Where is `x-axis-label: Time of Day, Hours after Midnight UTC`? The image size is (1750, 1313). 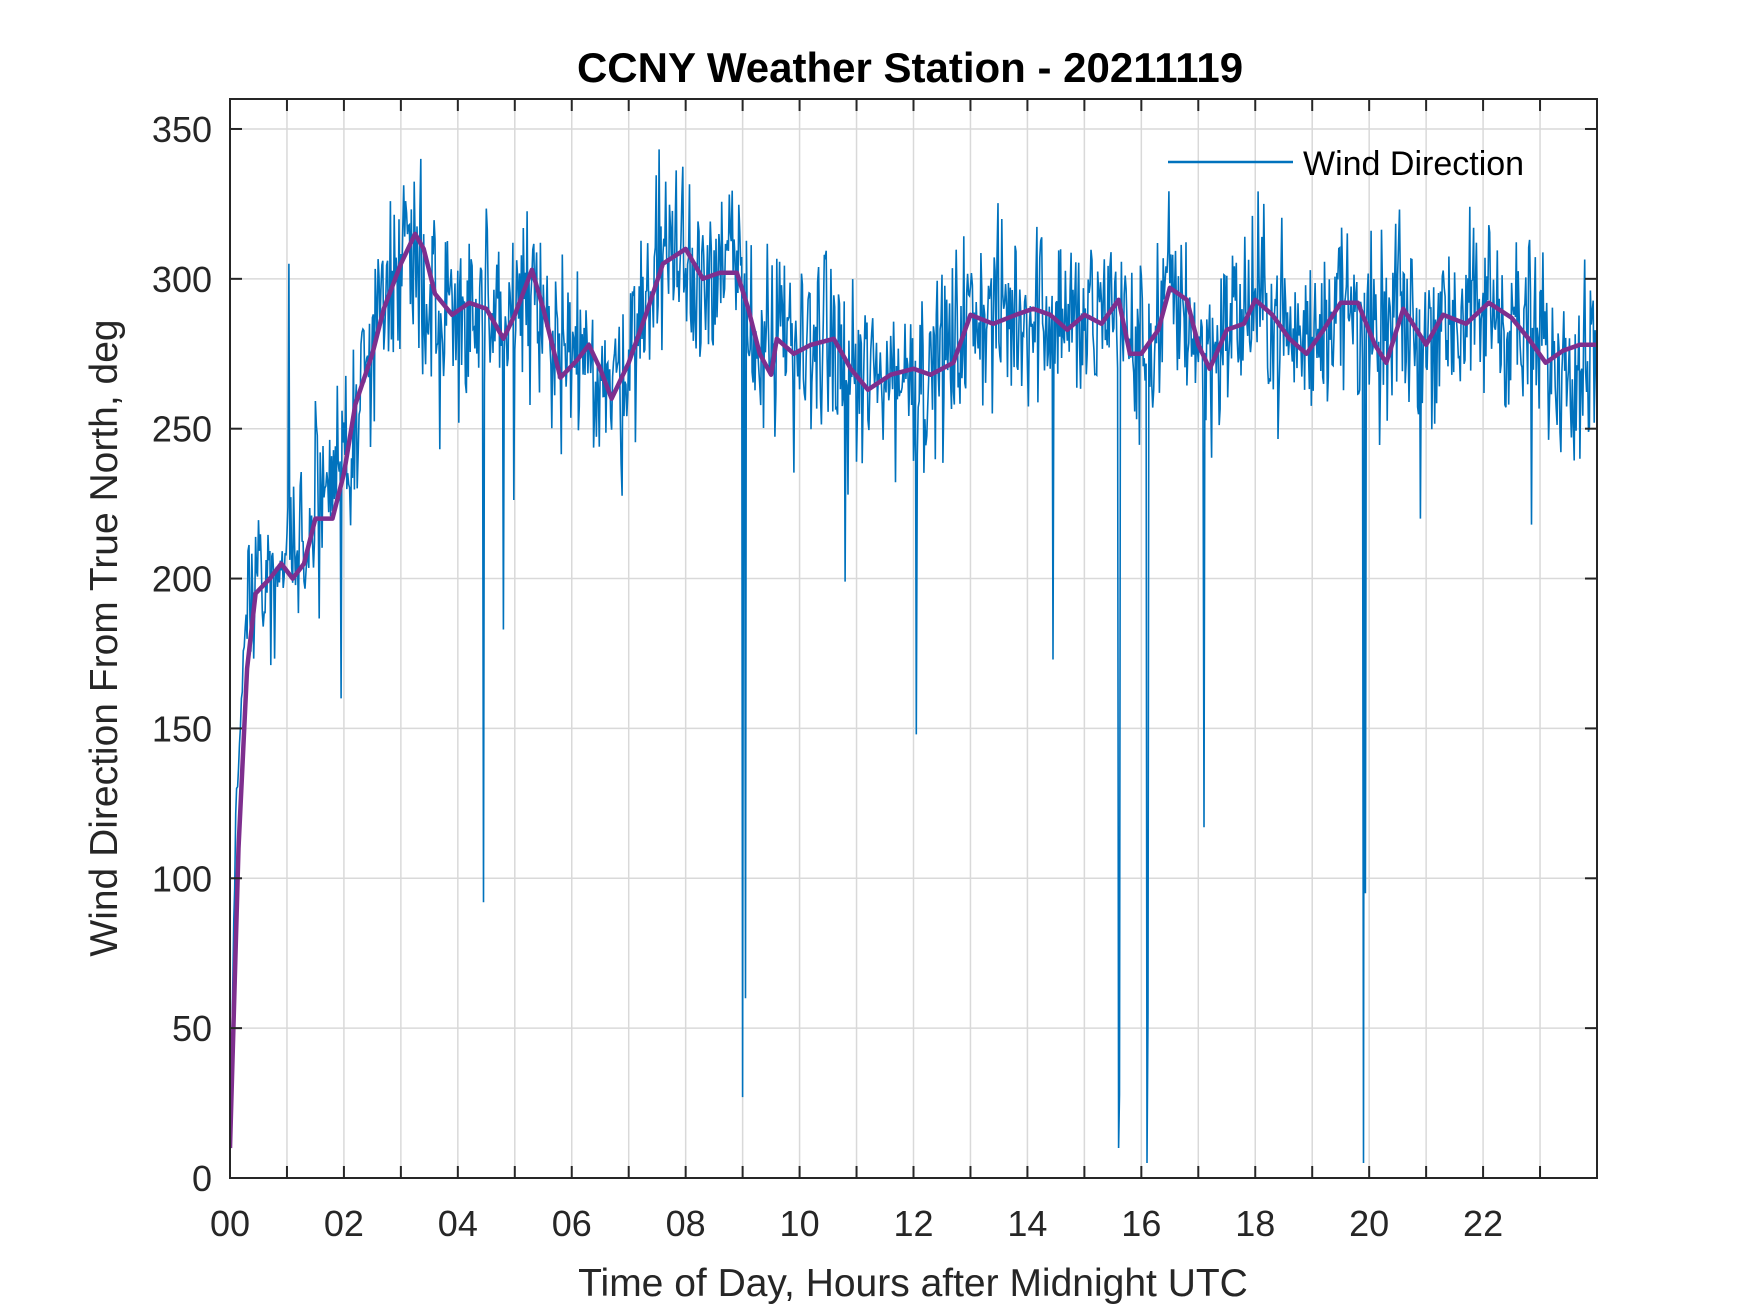
x-axis-label: Time of Day, Hours after Midnight UTC is located at coordinates (913, 1283).